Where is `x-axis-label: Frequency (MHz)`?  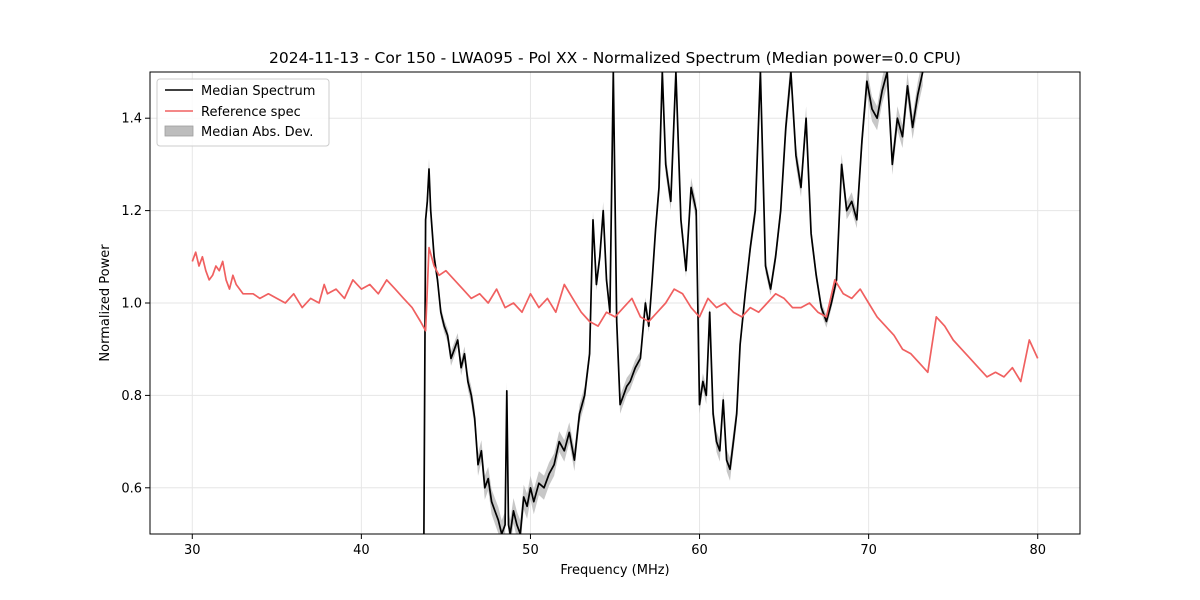 x-axis-label: Frequency (MHz) is located at coordinates (614, 570).